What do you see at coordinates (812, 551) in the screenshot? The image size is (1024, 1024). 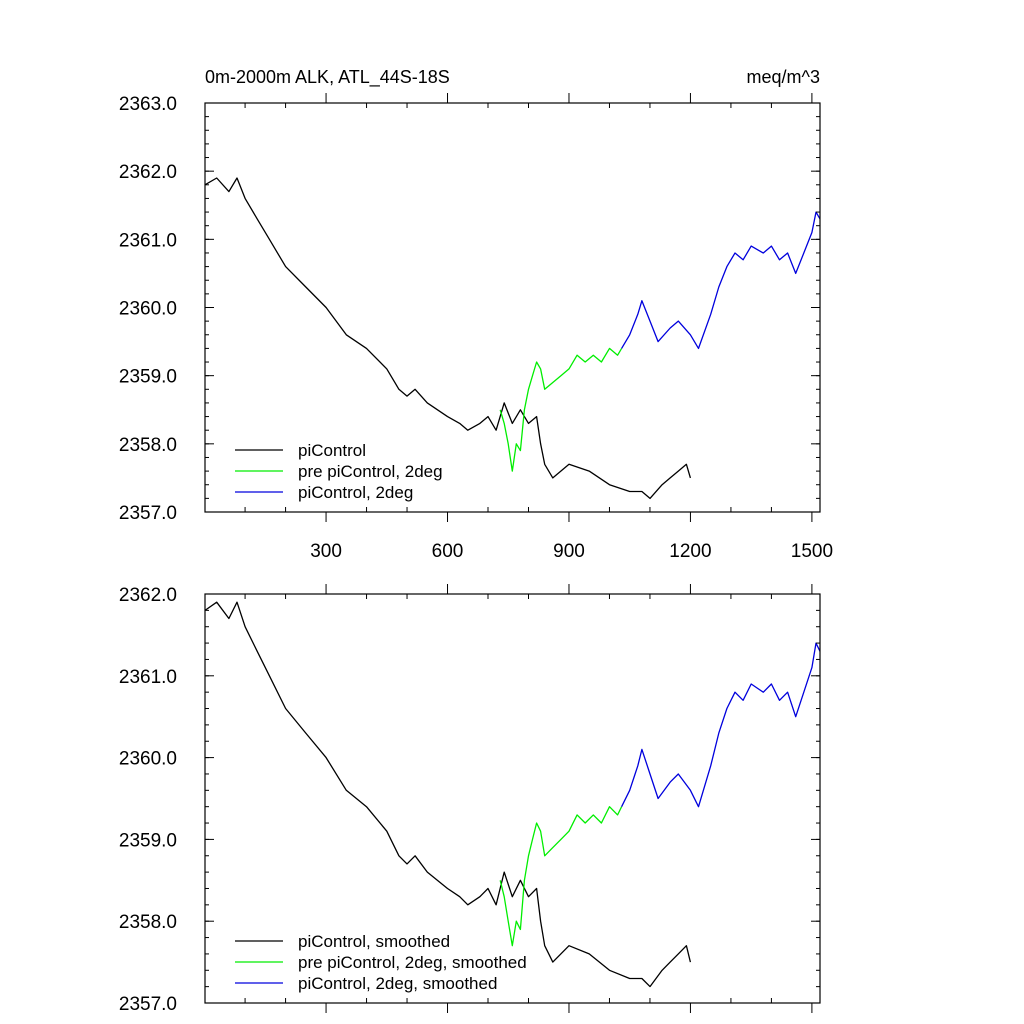 I see `x-tick-label: 1500` at bounding box center [812, 551].